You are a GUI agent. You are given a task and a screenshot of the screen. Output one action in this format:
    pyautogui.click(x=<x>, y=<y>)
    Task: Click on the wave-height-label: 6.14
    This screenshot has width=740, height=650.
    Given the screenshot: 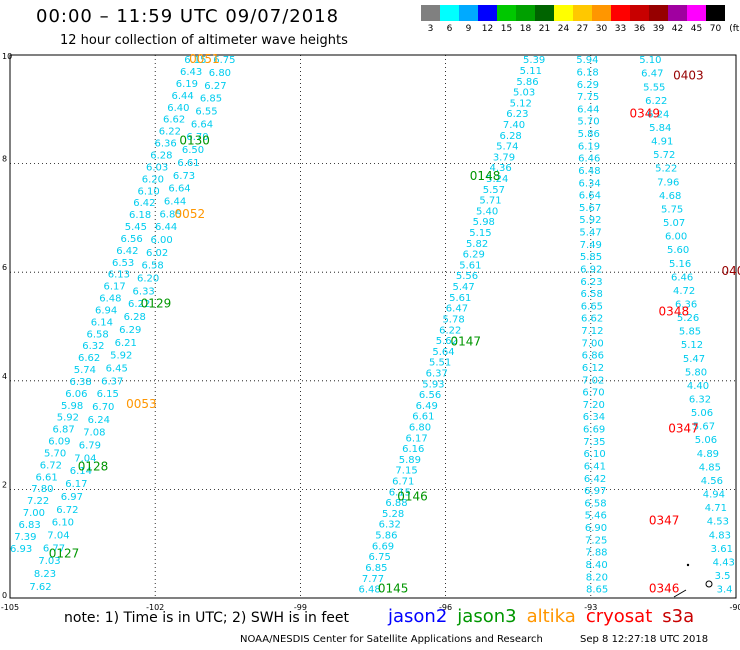 What is the action you would take?
    pyautogui.click(x=81, y=471)
    